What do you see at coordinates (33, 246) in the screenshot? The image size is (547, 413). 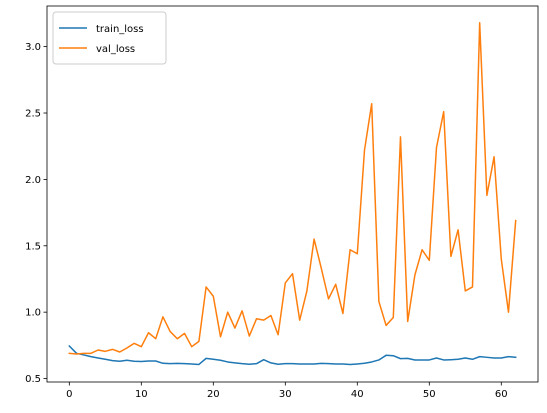 I see `y-tick-label: 1.5` at bounding box center [33, 246].